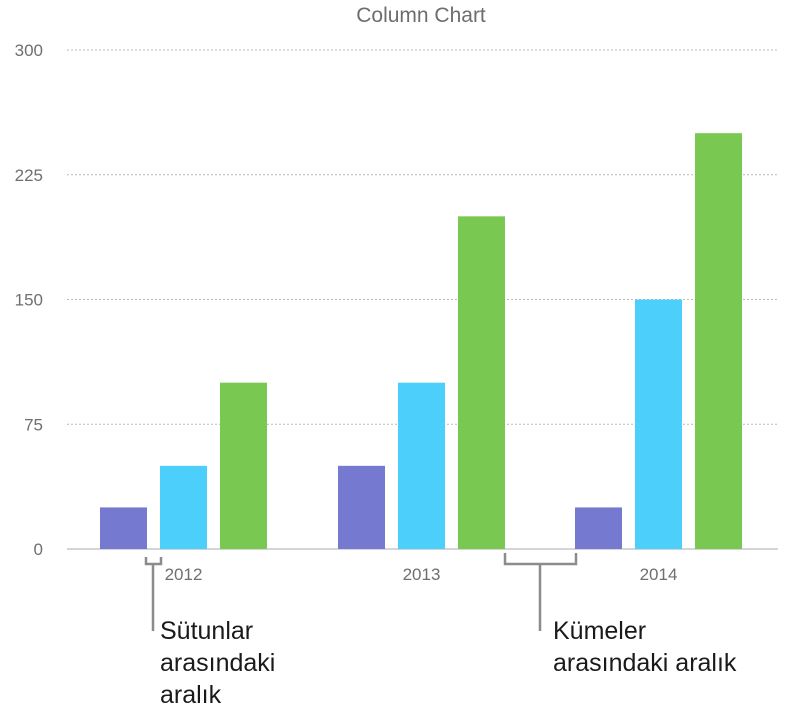  What do you see at coordinates (645, 663) in the screenshot?
I see `cluster-gap-label-line-2: arasındaki aralık` at bounding box center [645, 663].